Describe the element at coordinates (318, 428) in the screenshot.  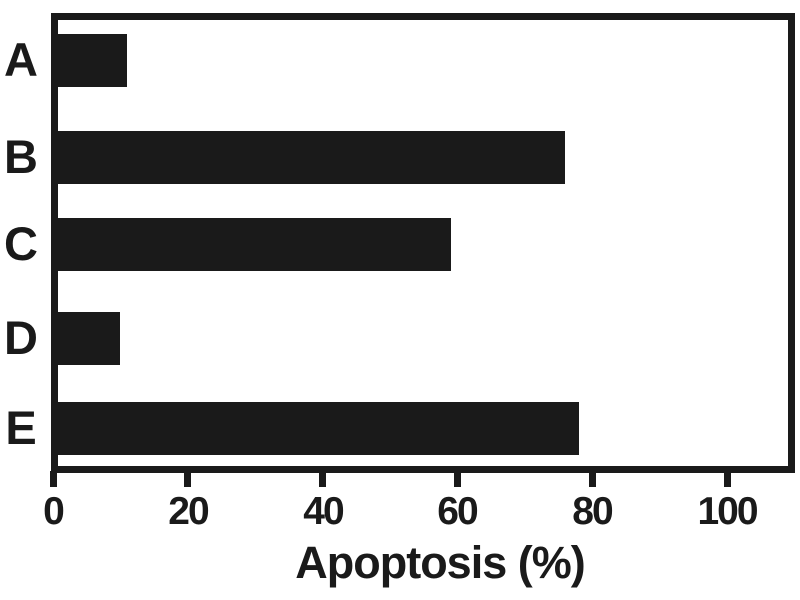
I see `bar-e` at that location.